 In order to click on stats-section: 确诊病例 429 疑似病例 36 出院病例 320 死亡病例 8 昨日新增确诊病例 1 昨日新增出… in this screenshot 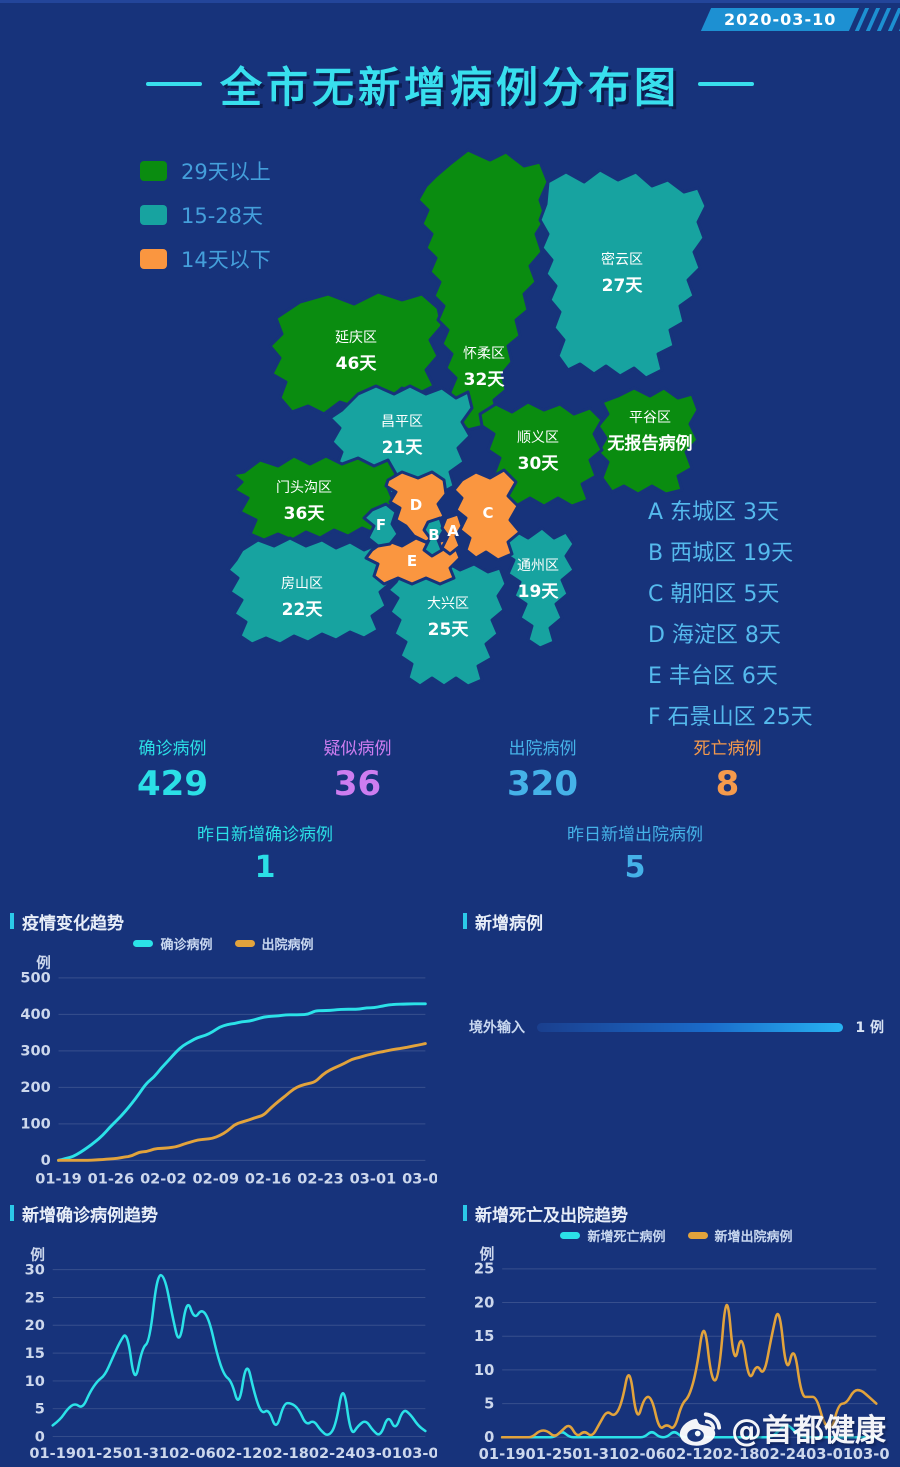, I will do `click(450, 809)`.